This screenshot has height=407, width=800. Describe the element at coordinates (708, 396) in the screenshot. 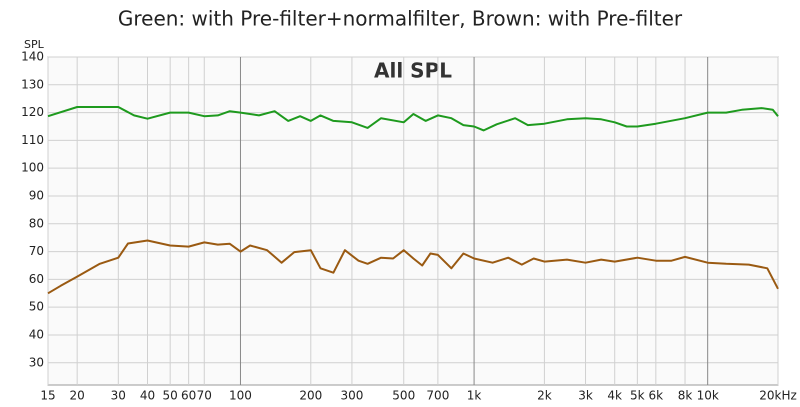

I see `x-tick-label: 10k` at that location.